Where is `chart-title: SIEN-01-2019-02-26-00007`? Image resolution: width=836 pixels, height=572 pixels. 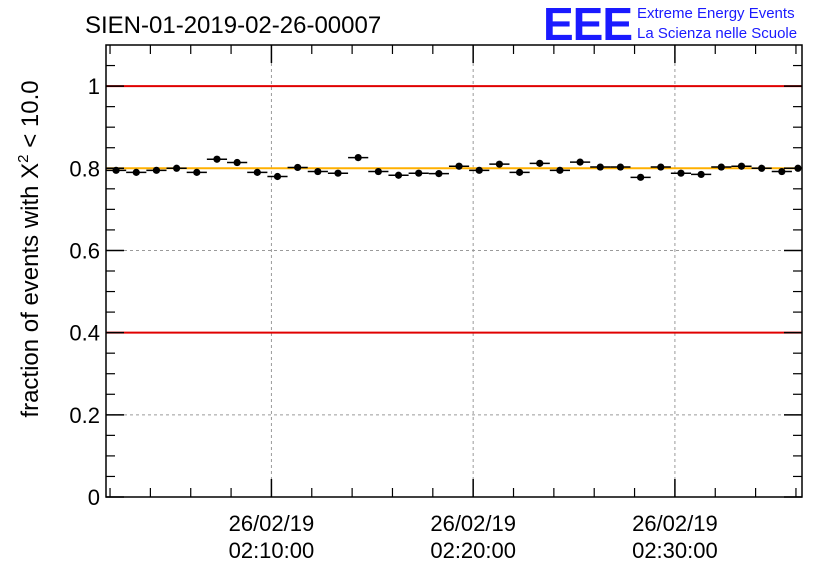
chart-title: SIEN-01-2019-02-26-00007 is located at coordinates (233, 25).